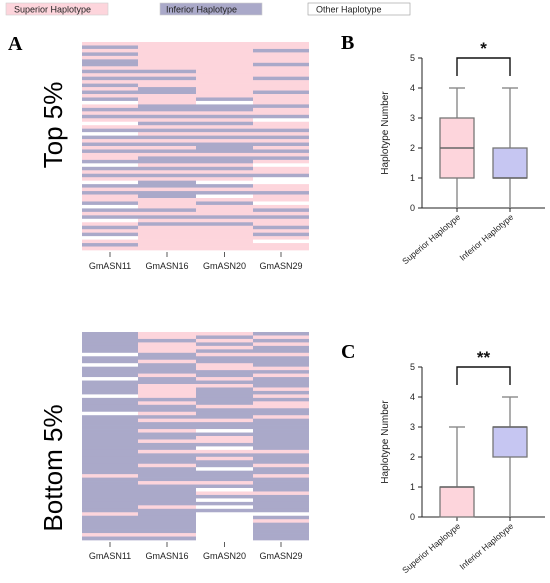 This screenshot has height=583, width=550. What do you see at coordinates (412, 427) in the screenshot?
I see `boxplot-c-y-tick-label: 3` at bounding box center [412, 427].